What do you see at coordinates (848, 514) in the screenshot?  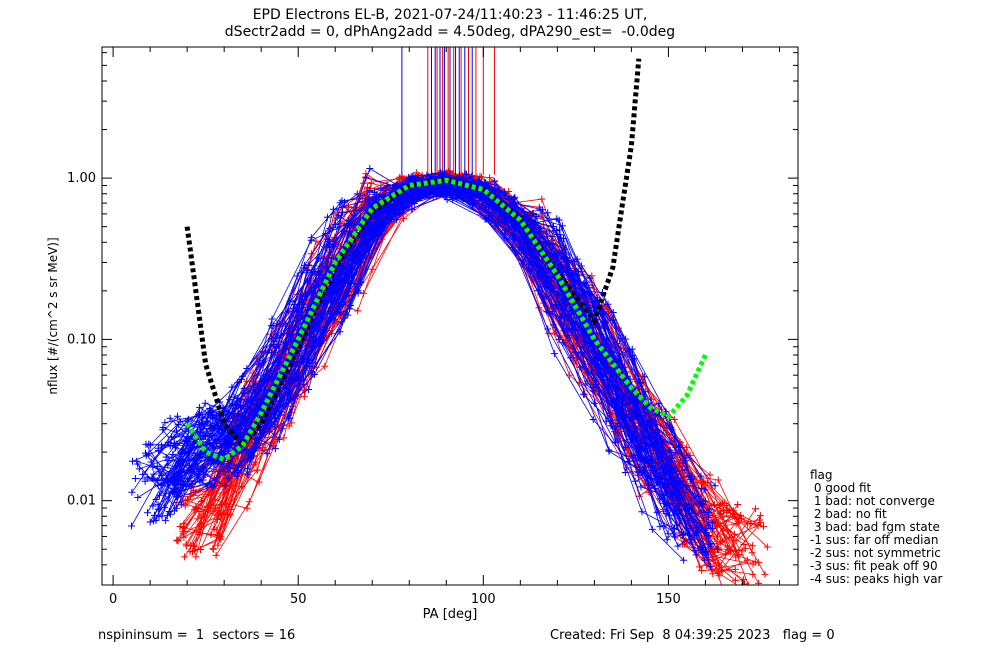 I see `legend-item-2: 2 bad: no fit` at bounding box center [848, 514].